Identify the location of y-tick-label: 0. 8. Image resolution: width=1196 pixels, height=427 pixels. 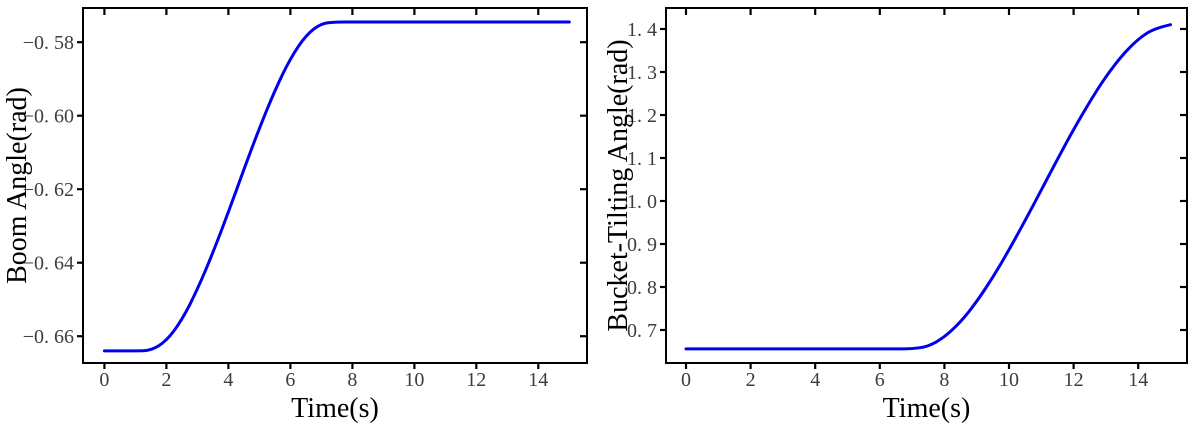
(642, 288).